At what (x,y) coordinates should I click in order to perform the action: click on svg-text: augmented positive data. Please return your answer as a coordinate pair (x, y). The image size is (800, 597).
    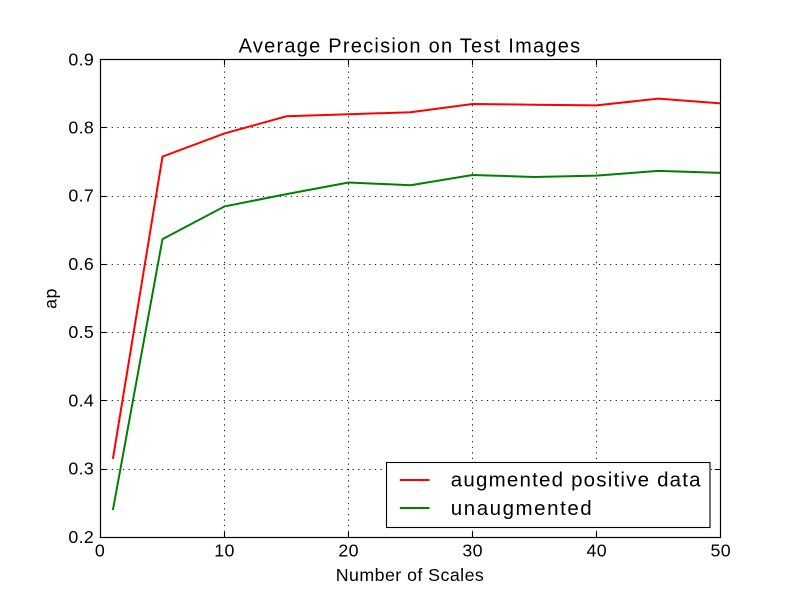
    Looking at the image, I should click on (576, 480).